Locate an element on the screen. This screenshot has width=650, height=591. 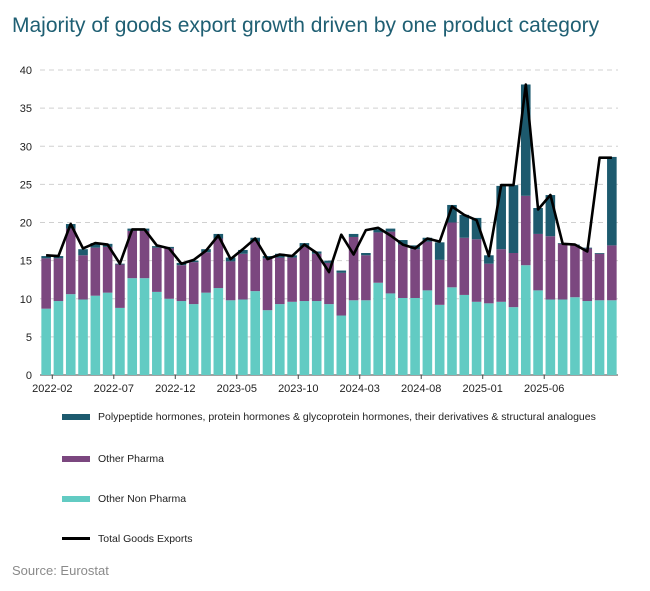
y-tick-label: 20 is located at coordinates (26, 224).